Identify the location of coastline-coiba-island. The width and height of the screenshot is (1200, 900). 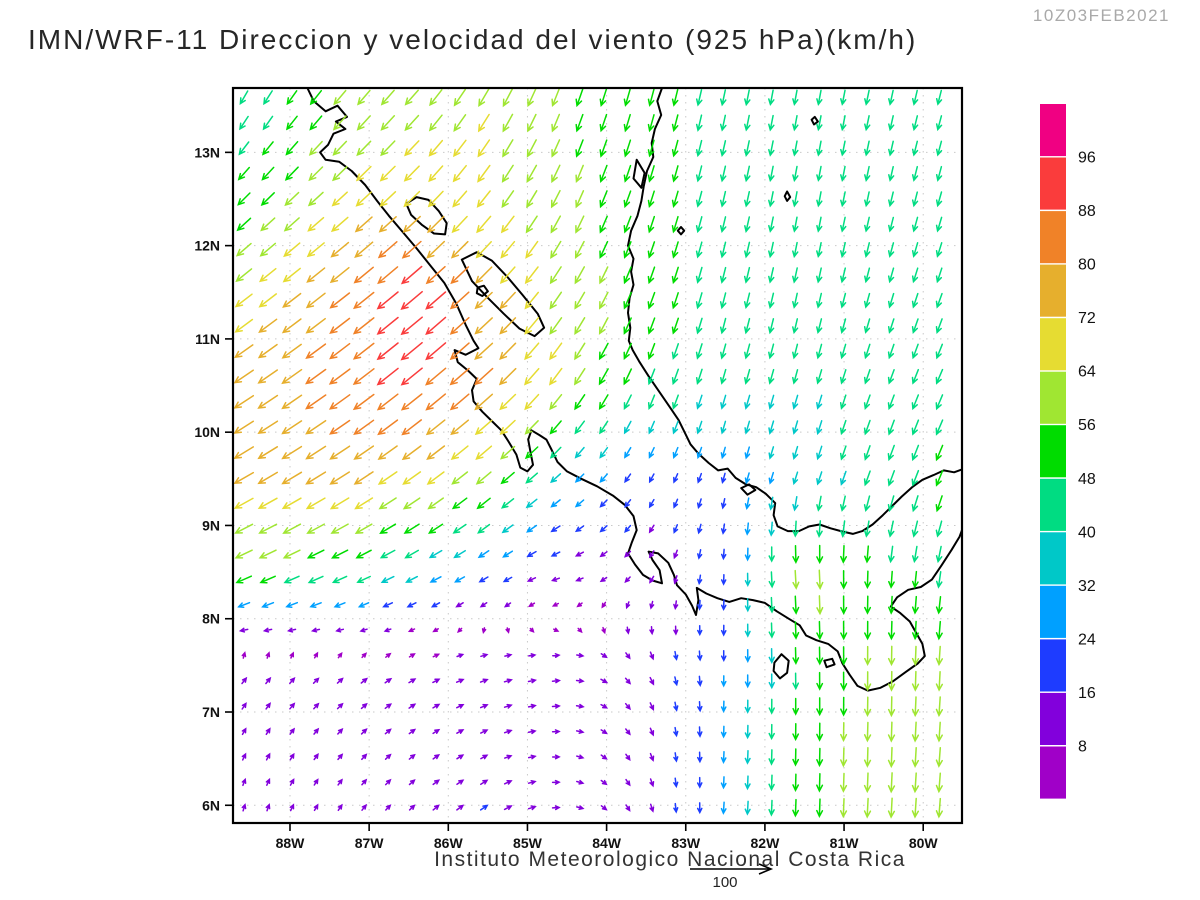
(781, 666).